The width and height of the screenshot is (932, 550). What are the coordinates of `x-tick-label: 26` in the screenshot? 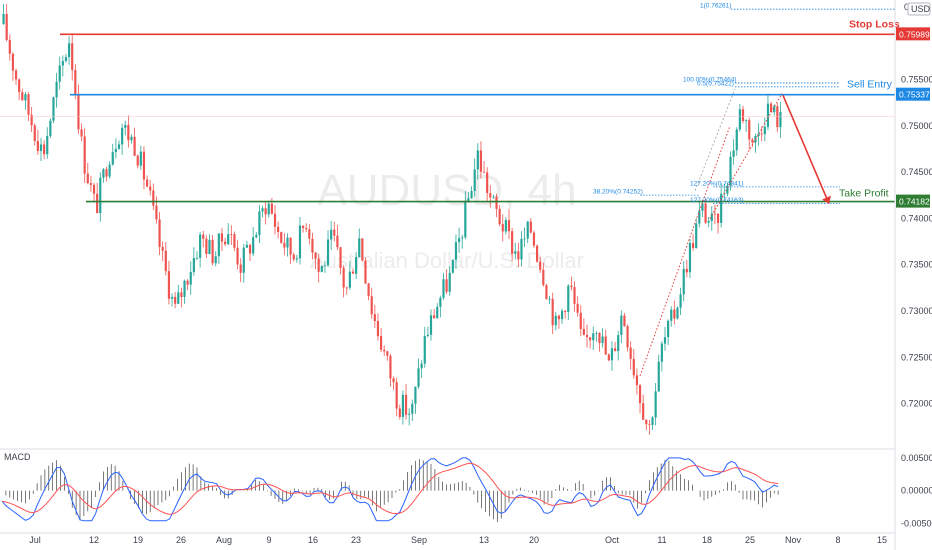 It's located at (181, 540).